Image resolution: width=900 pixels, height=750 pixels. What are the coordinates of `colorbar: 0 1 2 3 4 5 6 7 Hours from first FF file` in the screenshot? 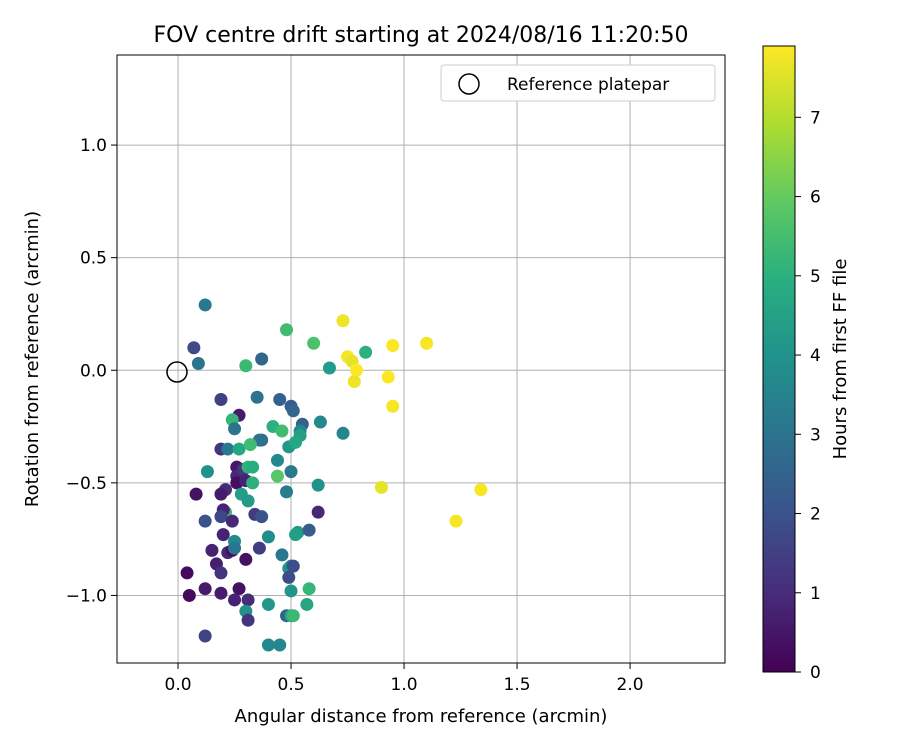 It's located at (806, 364).